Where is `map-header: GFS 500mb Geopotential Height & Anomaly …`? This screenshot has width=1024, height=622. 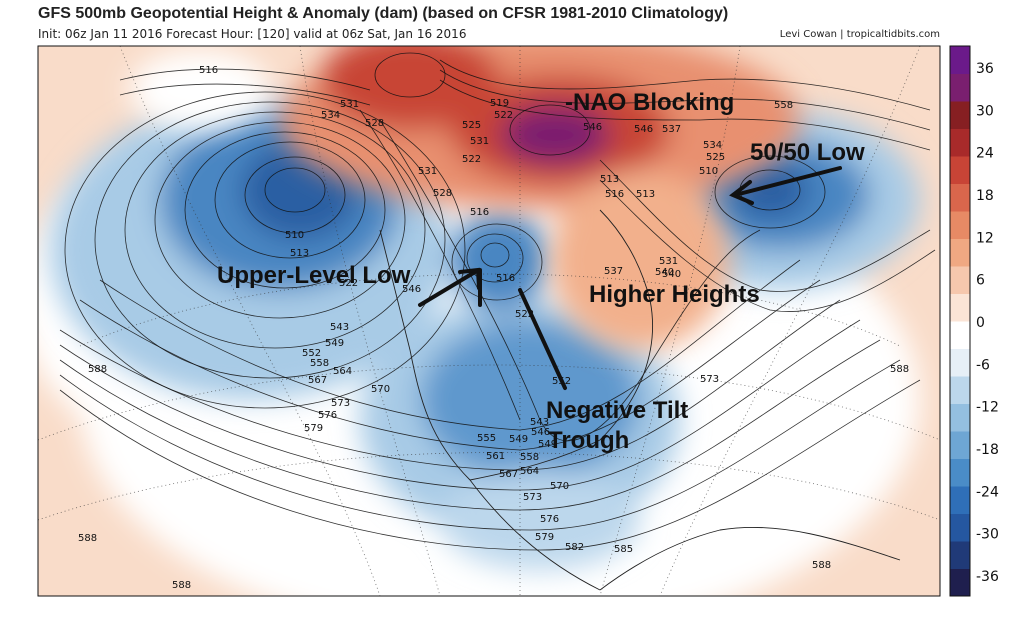 map-header: GFS 500mb Geopotential Height & Anomaly … is located at coordinates (512, 23).